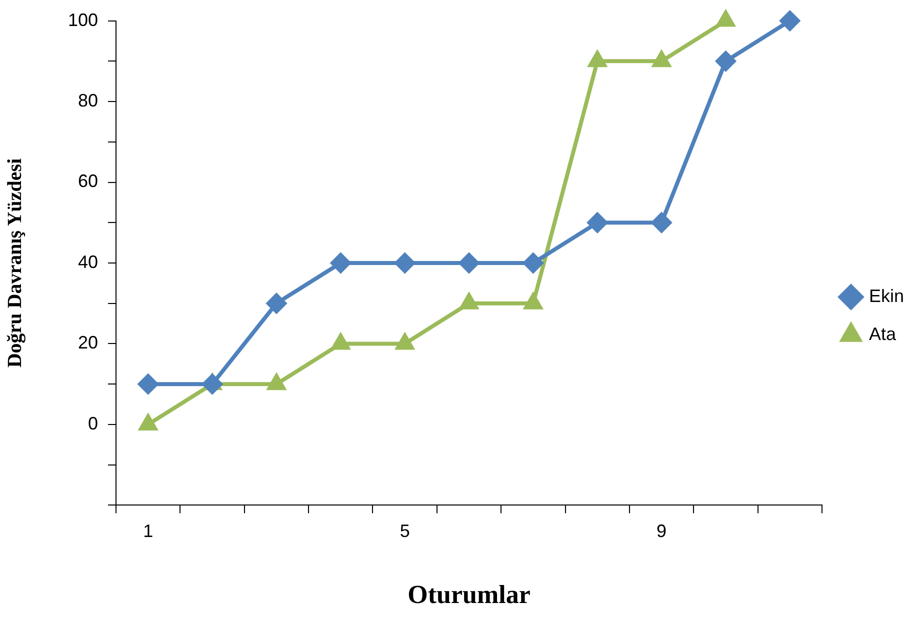 The width and height of the screenshot is (924, 622). Describe the element at coordinates (88, 342) in the screenshot. I see `y-tick-label: 20` at that location.